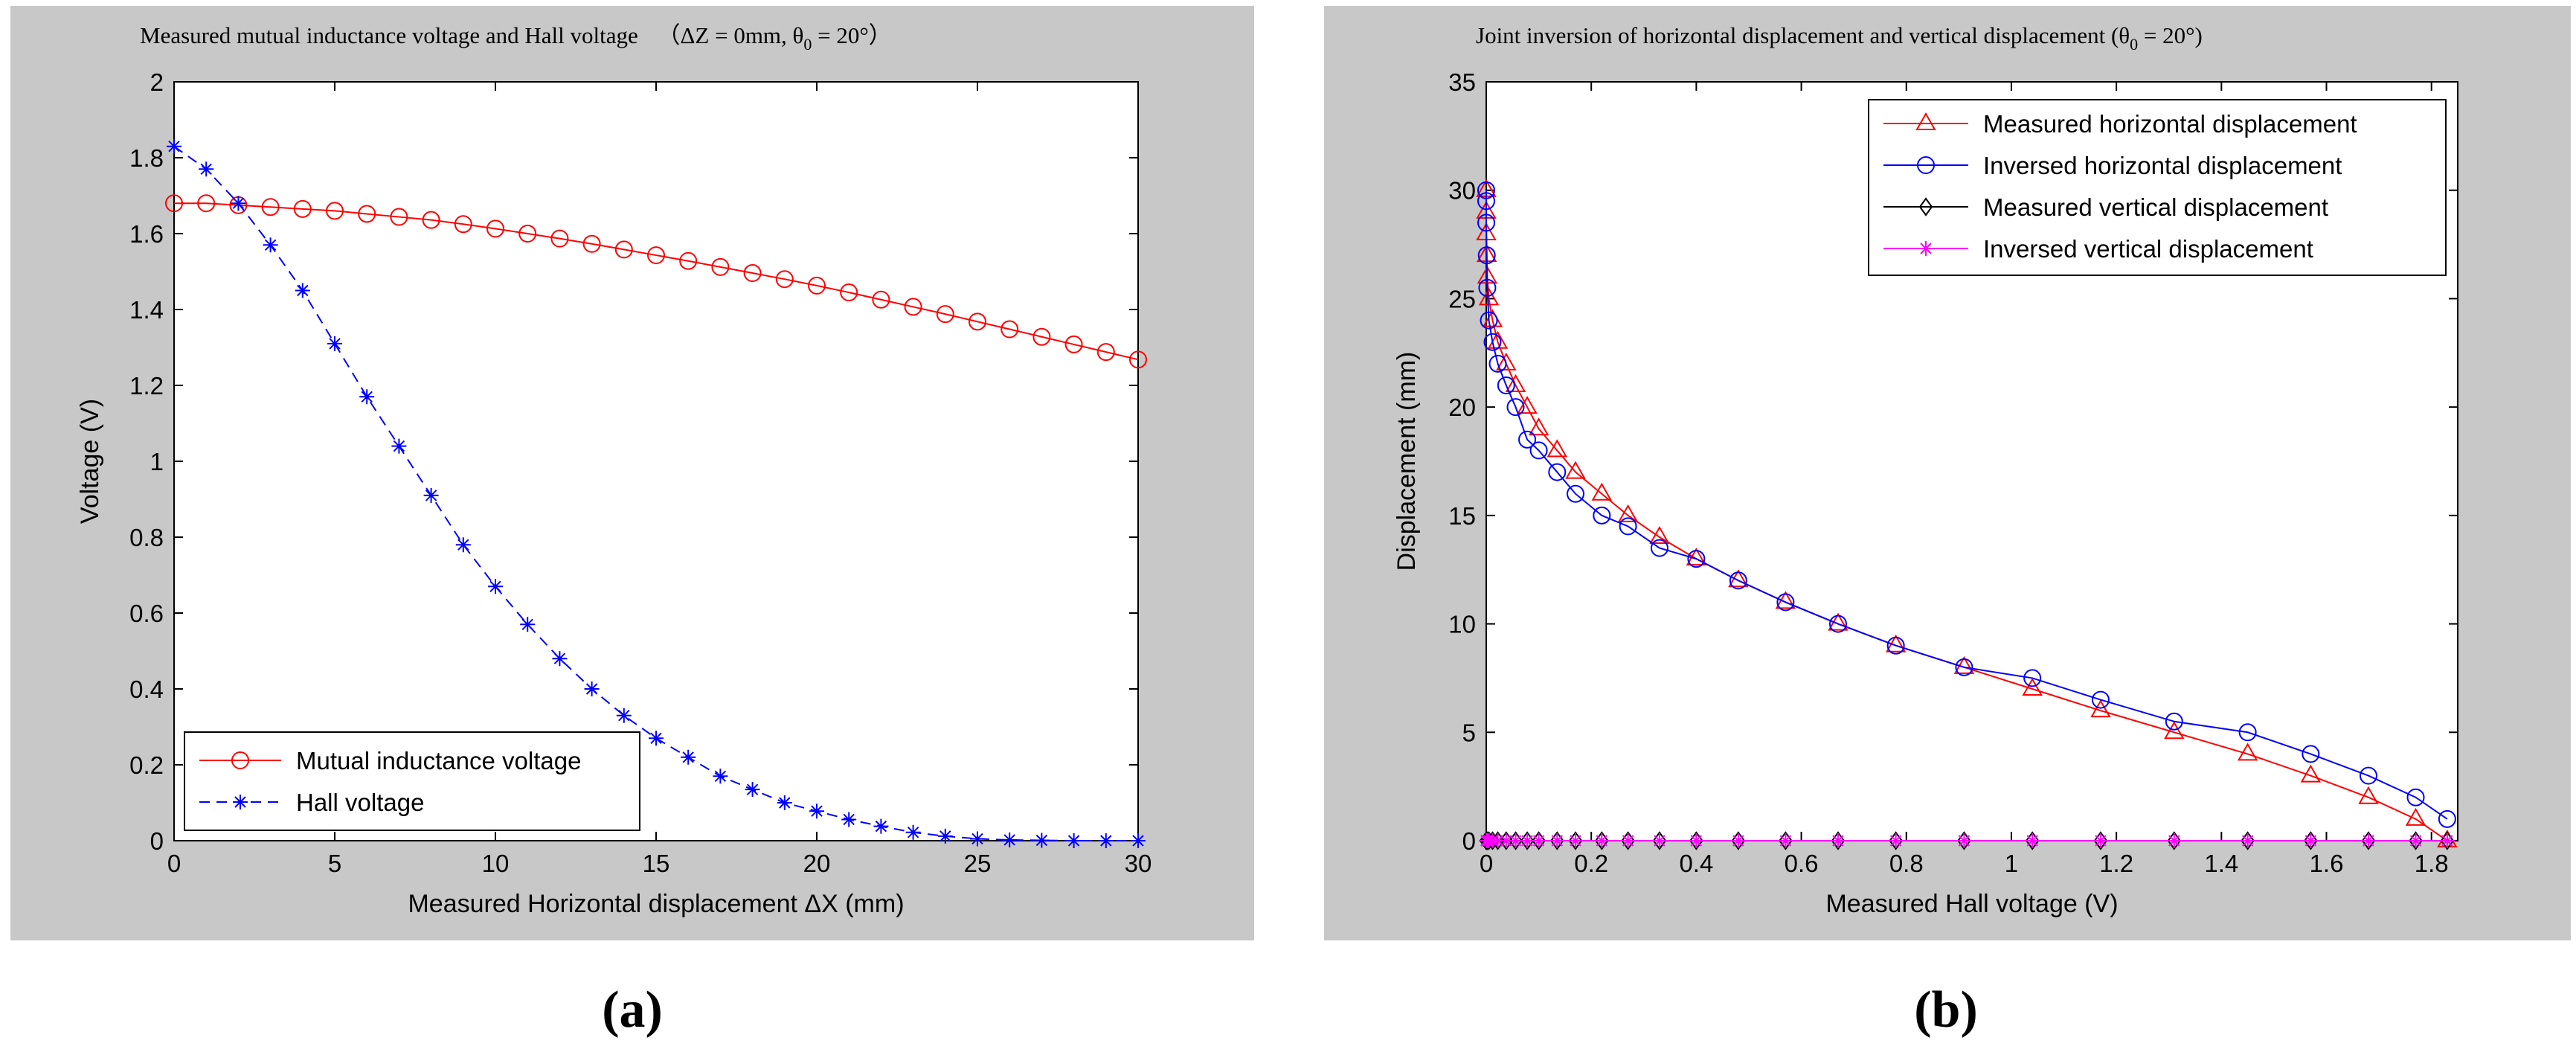  I want to click on panel-a-ytick-label: 0, so click(157, 841).